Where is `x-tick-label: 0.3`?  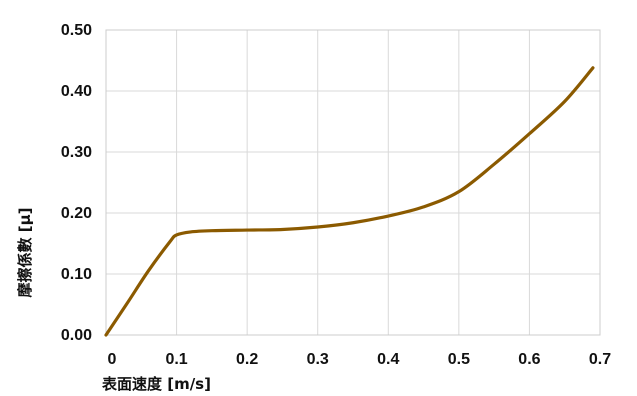 x-tick-label: 0.3 is located at coordinates (318, 359).